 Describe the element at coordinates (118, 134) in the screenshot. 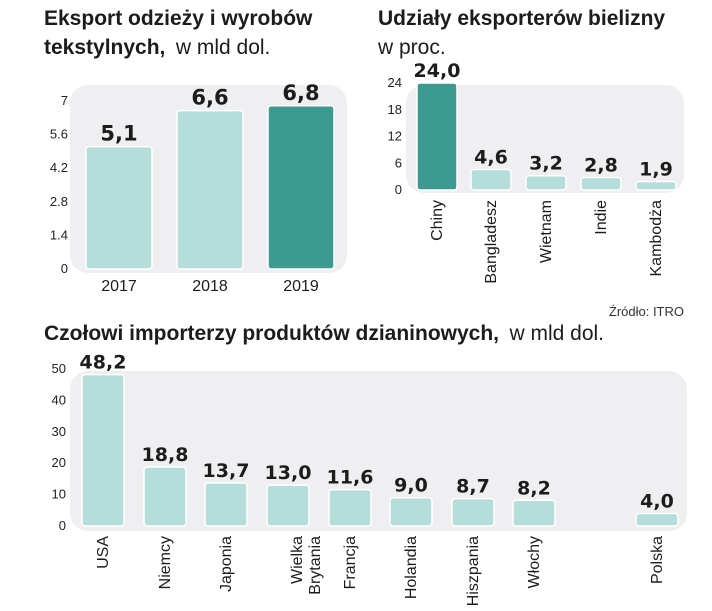

I see `export-value-label: 5,1` at that location.